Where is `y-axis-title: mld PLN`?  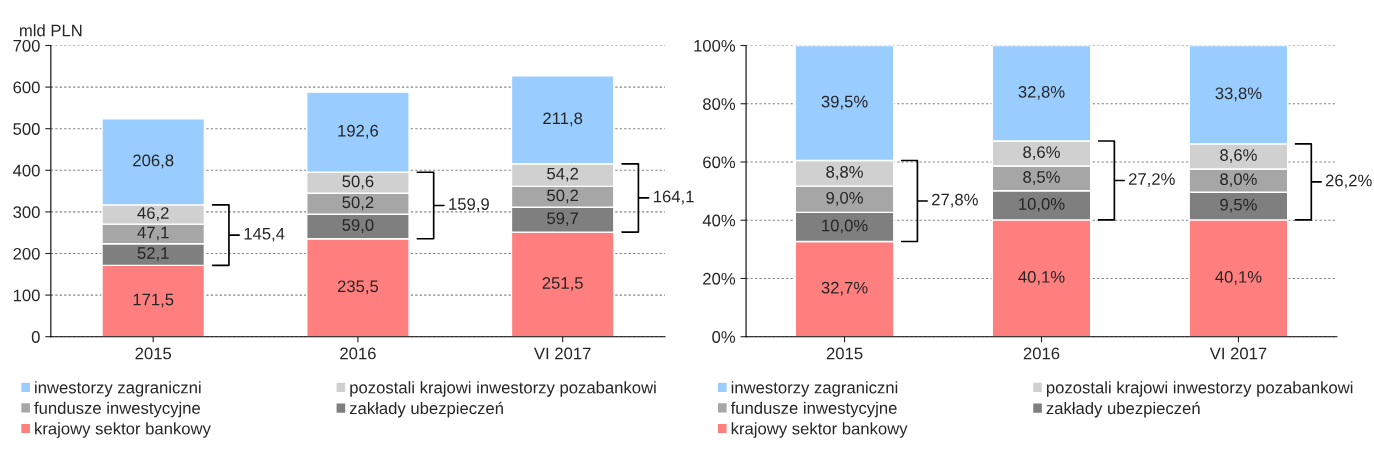
y-axis-title: mld PLN is located at coordinates (50, 30).